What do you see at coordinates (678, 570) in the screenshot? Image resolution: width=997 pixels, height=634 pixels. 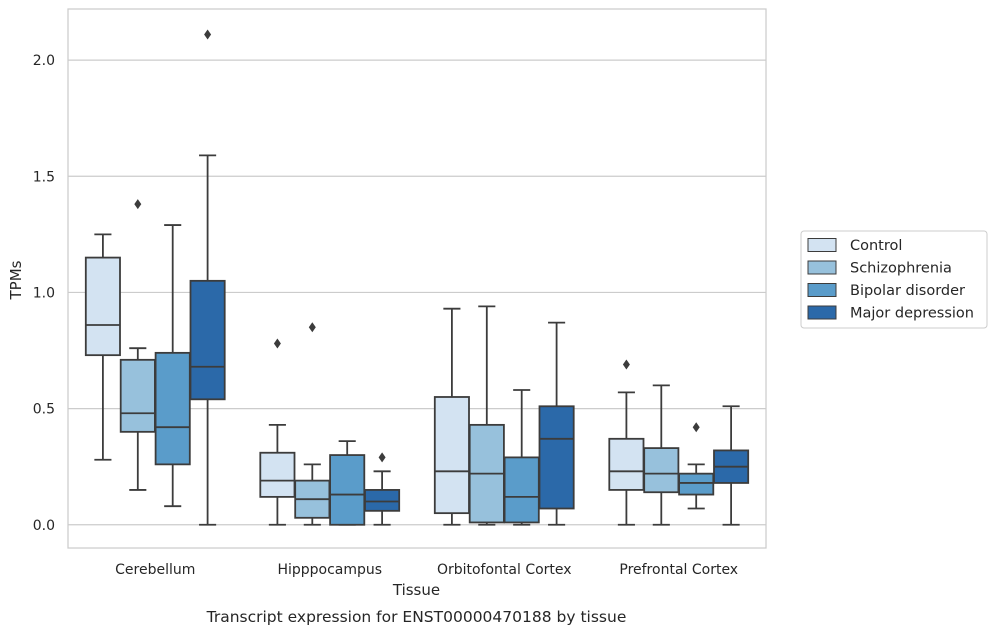 I see `x-tick-label: Prefrontal Cortex` at bounding box center [678, 570].